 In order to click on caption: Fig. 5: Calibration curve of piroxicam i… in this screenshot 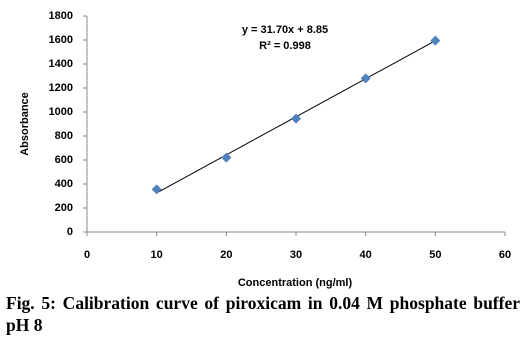, I will do `click(263, 314)`.